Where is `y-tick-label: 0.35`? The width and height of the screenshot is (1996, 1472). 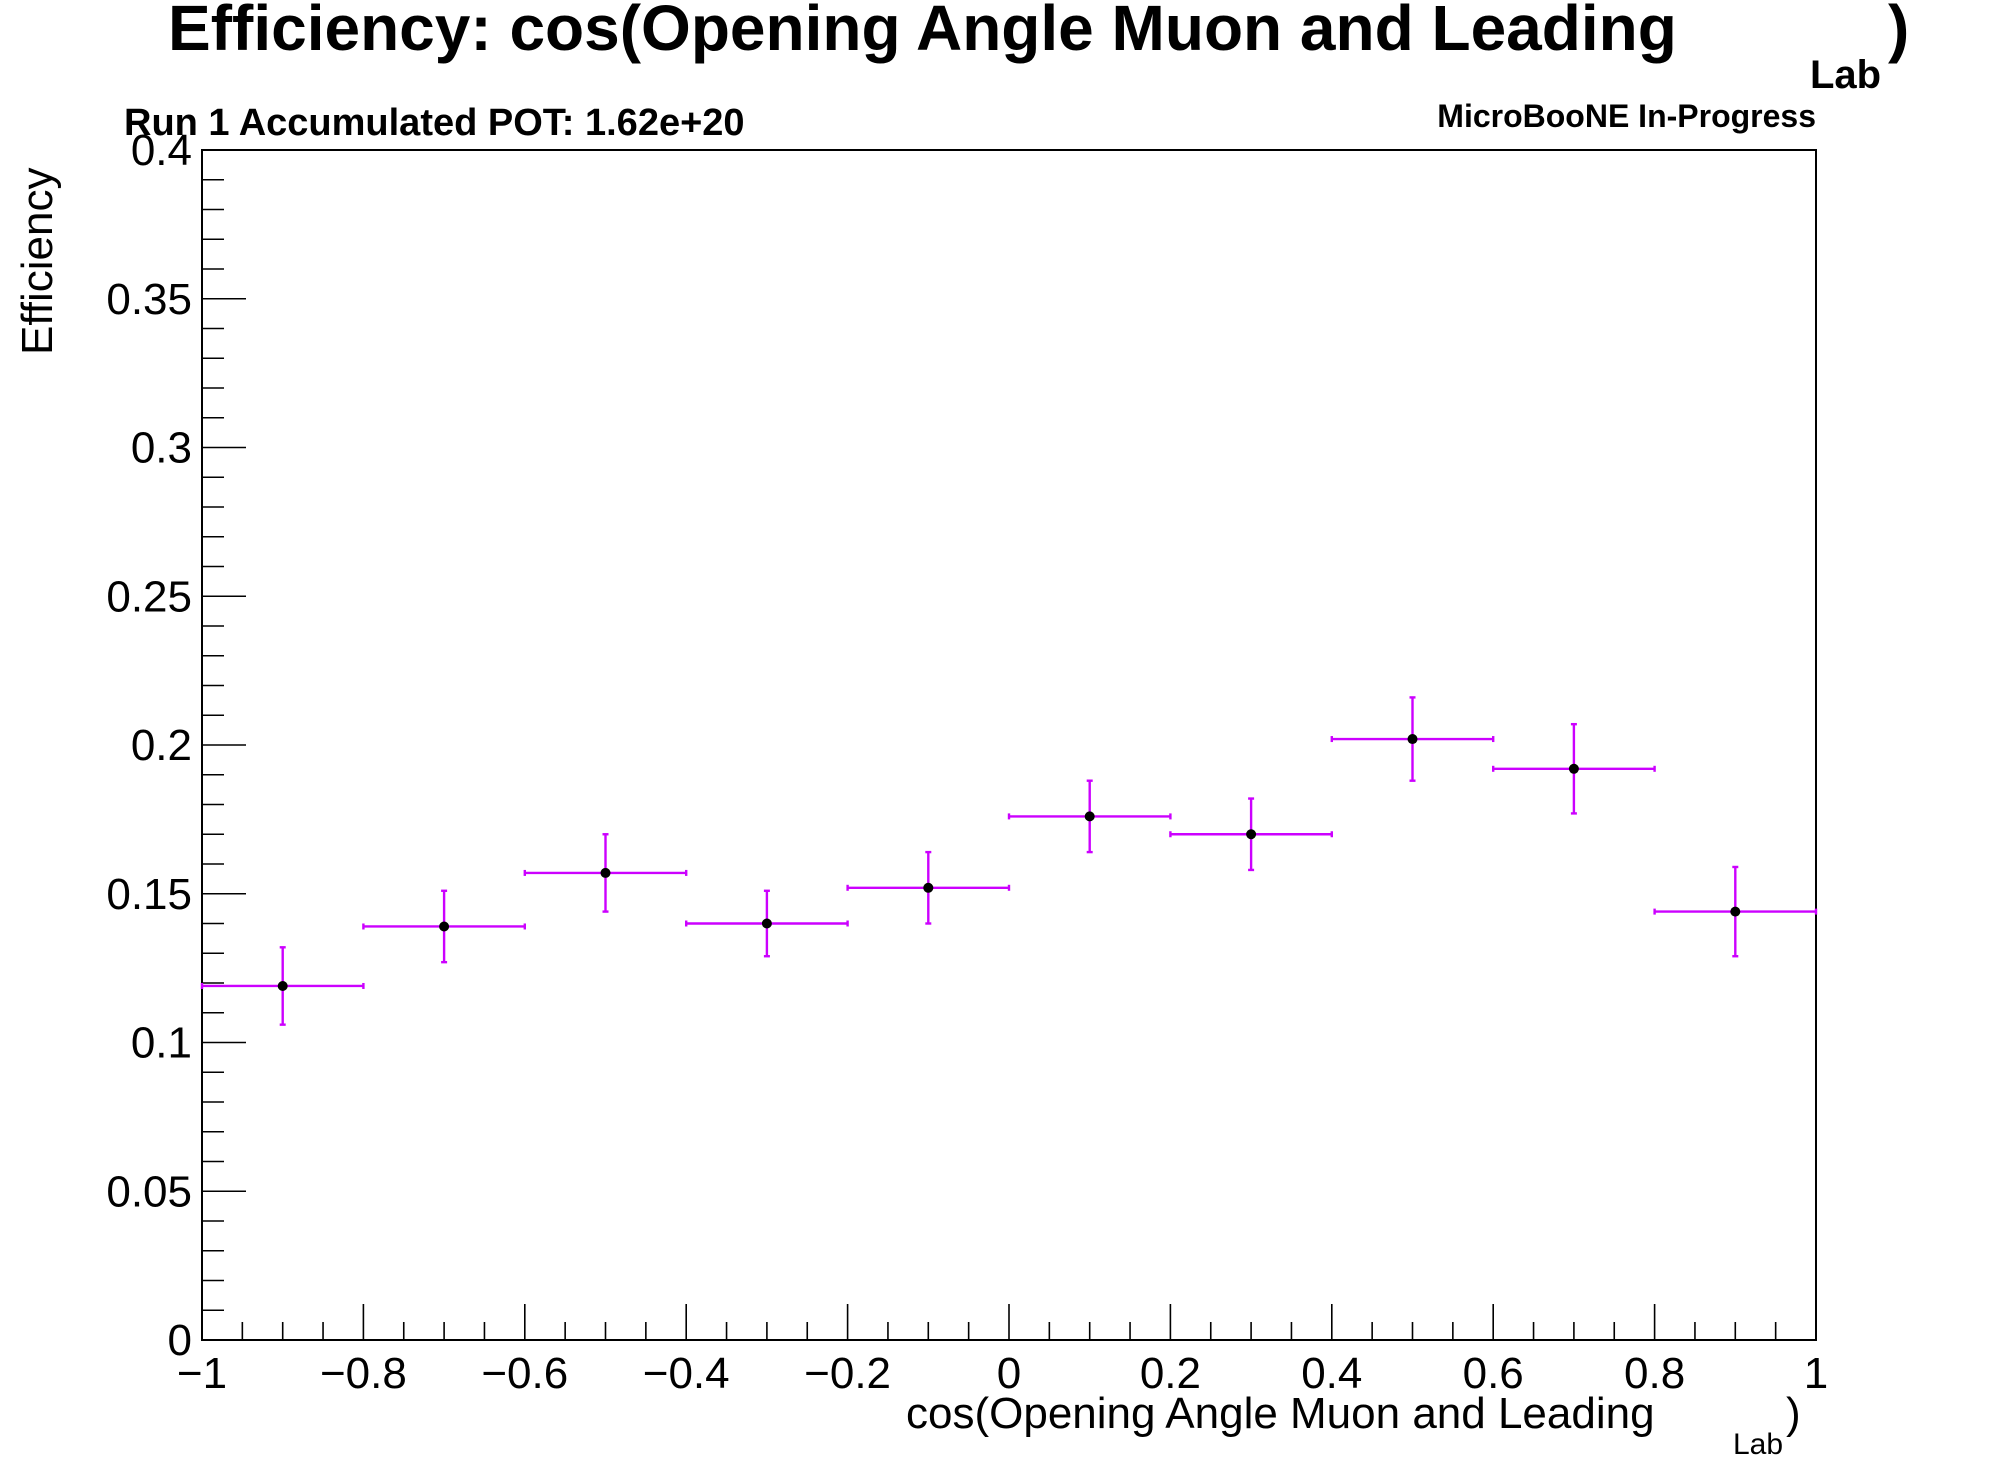
y-tick-label: 0.35 is located at coordinates (149, 299).